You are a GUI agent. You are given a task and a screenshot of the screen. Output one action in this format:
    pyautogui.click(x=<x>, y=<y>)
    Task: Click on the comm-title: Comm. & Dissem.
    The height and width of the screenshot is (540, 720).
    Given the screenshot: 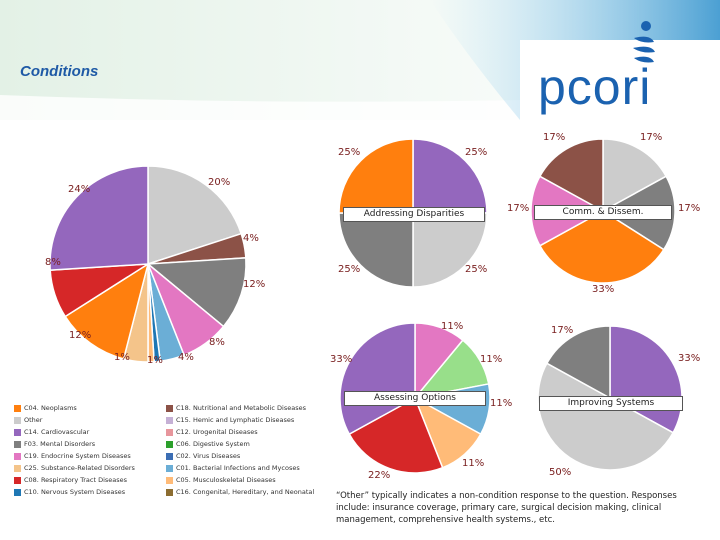 What is the action you would take?
    pyautogui.click(x=603, y=212)
    